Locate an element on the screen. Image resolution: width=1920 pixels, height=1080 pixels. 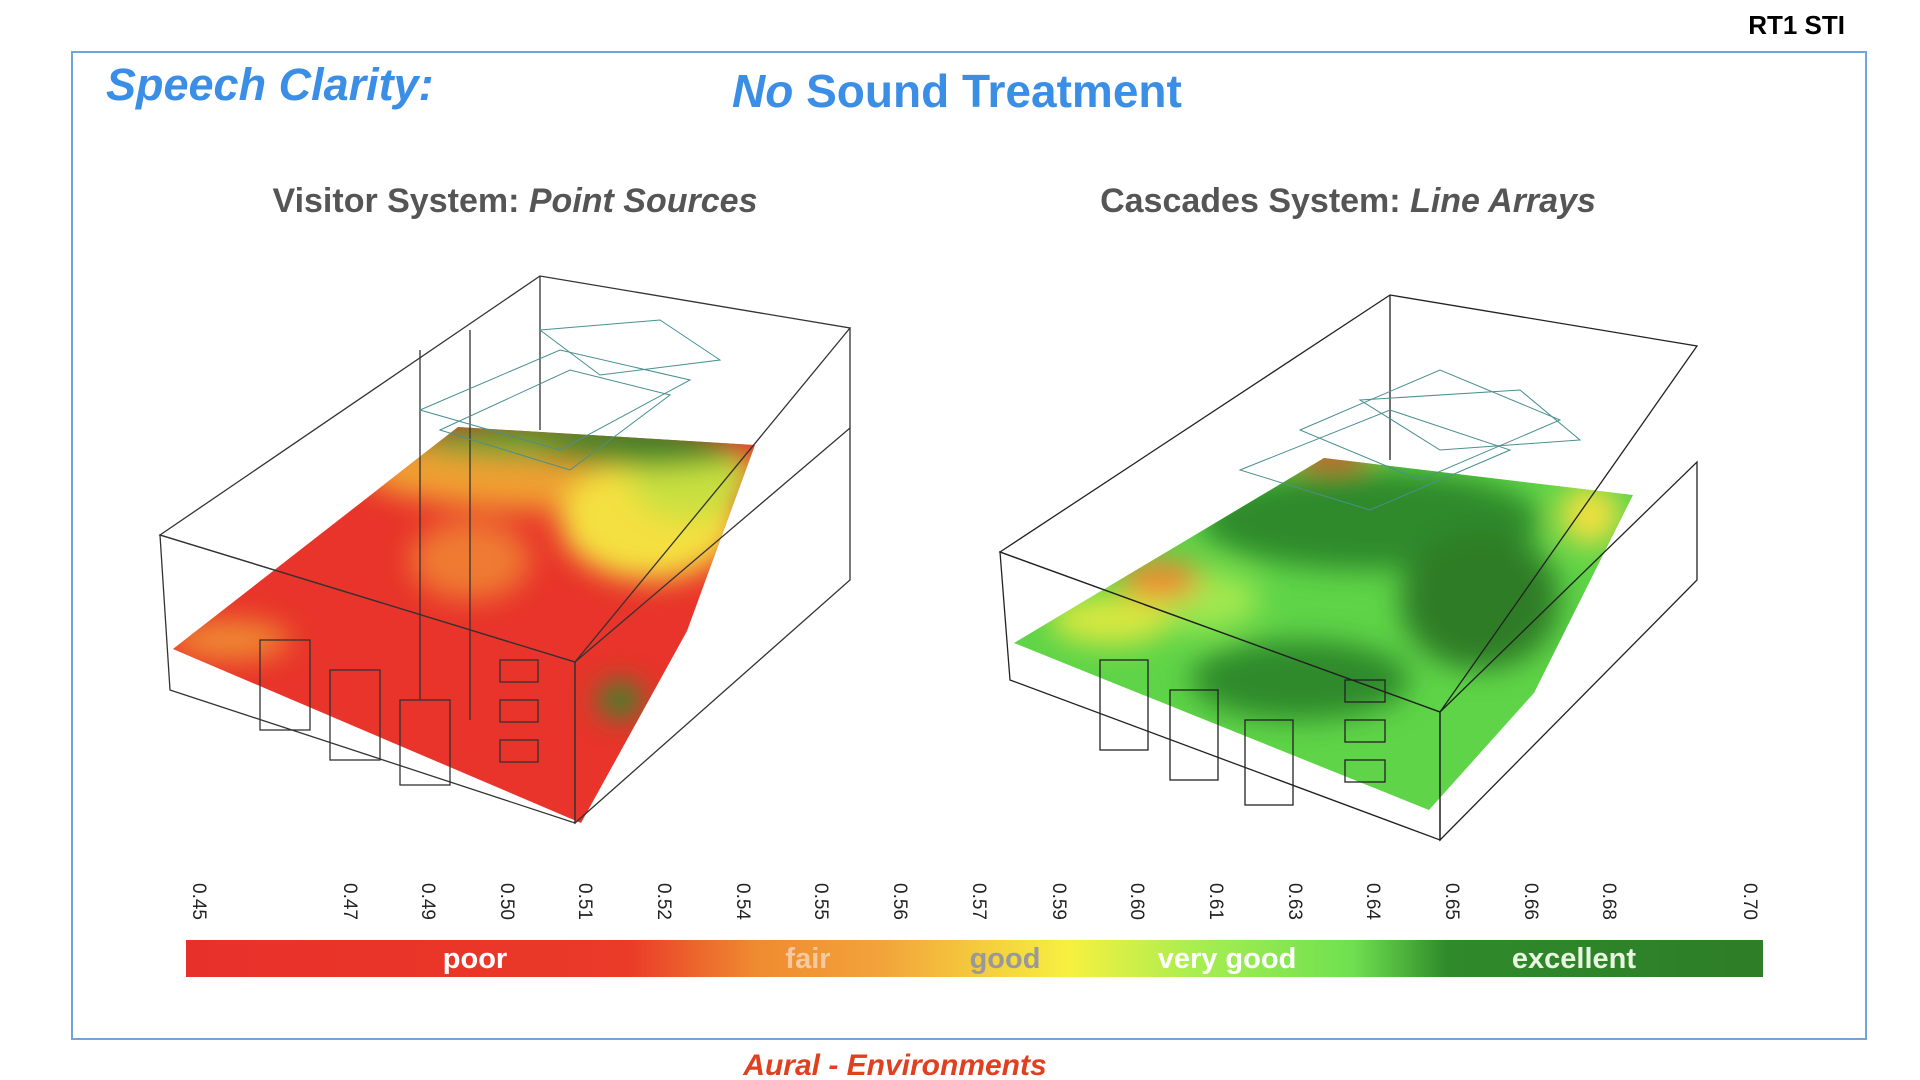
scale-tick-label: 0.49 is located at coordinates (427, 901).